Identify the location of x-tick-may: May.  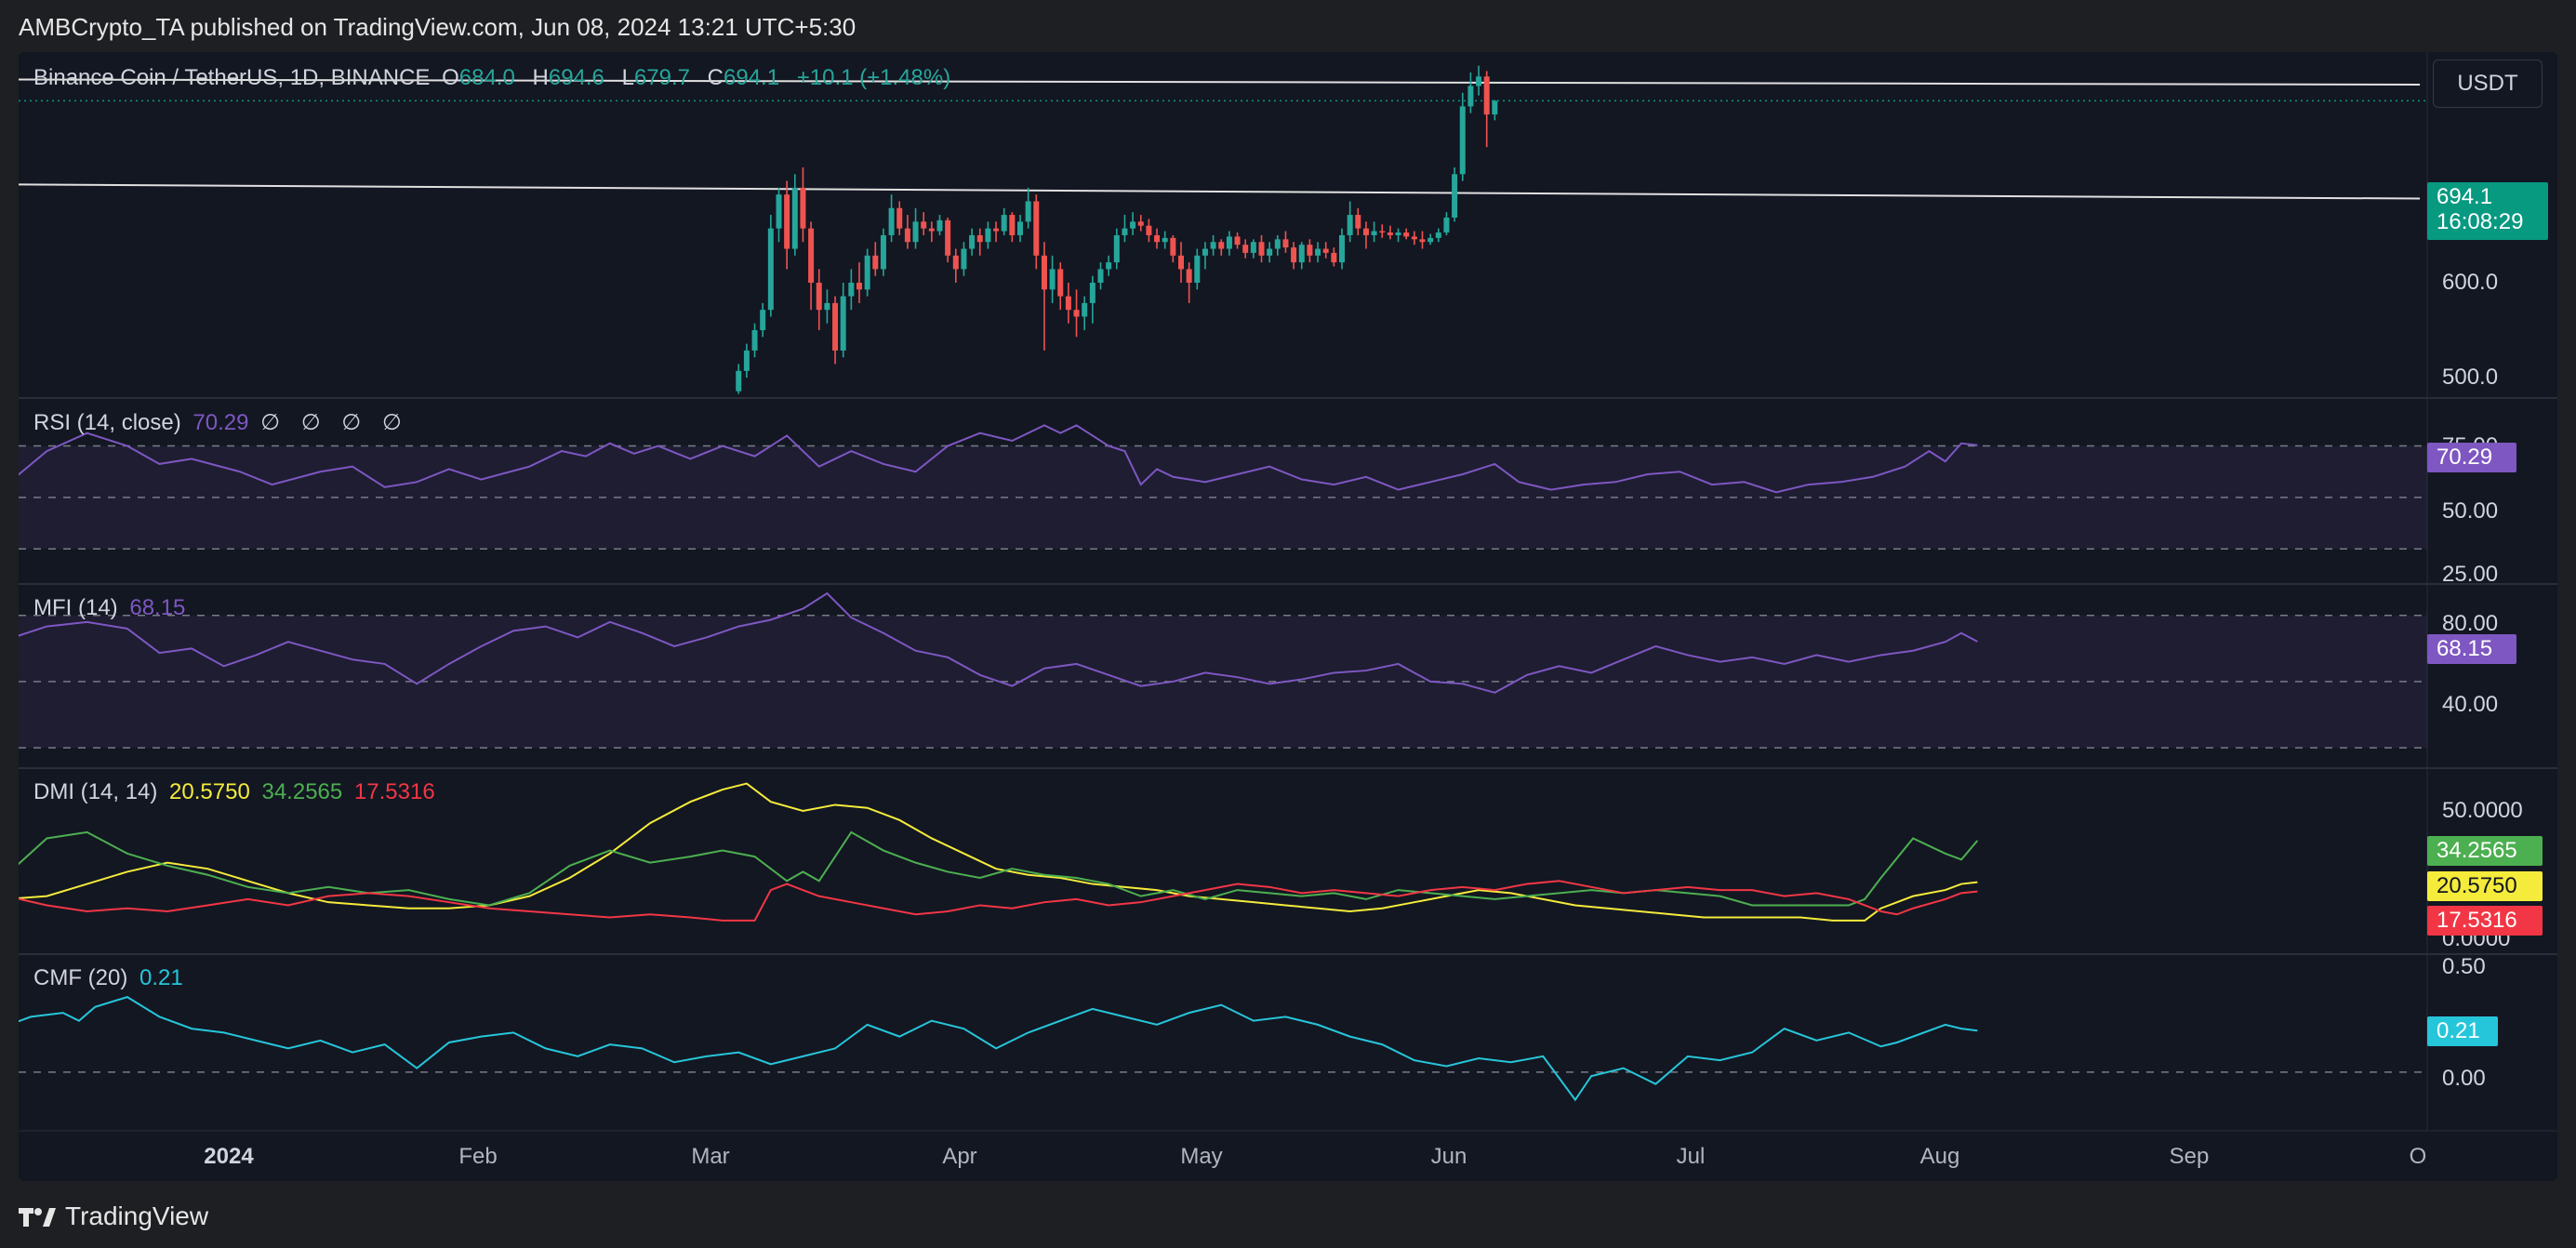
(1201, 1156).